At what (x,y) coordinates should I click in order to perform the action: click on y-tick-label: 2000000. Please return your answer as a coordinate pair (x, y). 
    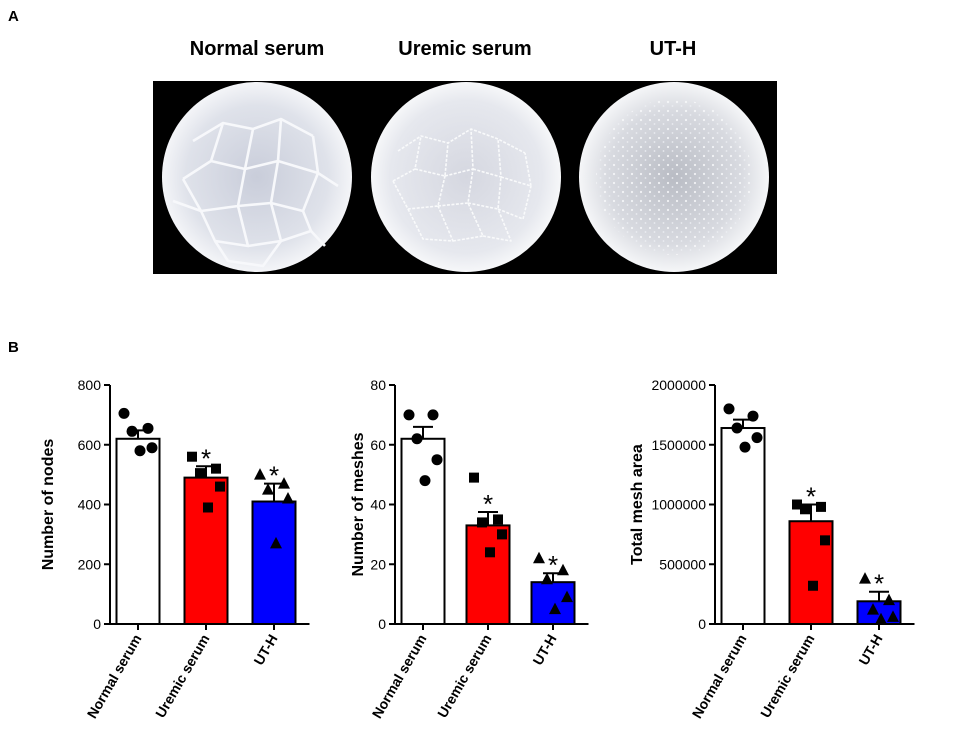
    Looking at the image, I should click on (678, 385).